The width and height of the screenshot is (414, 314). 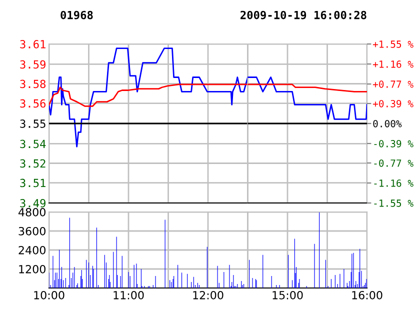 I want to click on y-tick-label: 3.61, so click(x=33, y=44).